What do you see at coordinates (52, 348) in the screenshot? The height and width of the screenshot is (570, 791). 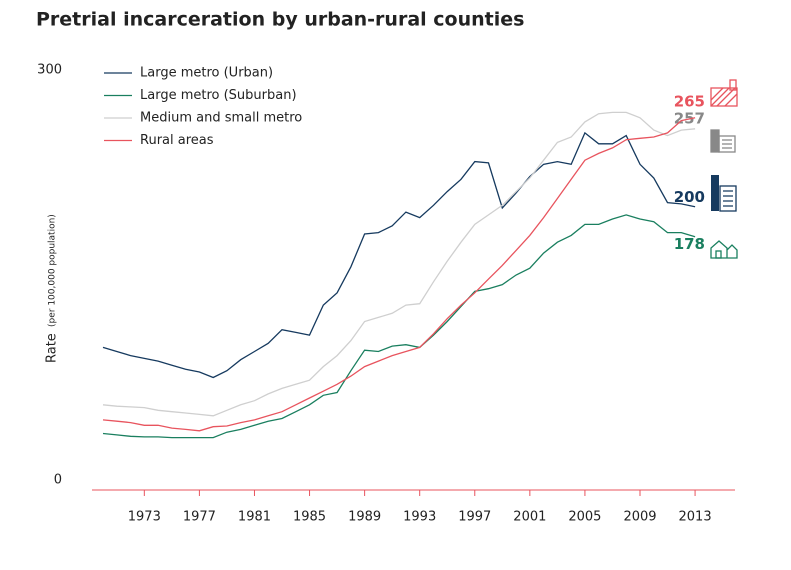 I see `y-axis-label: Rate` at bounding box center [52, 348].